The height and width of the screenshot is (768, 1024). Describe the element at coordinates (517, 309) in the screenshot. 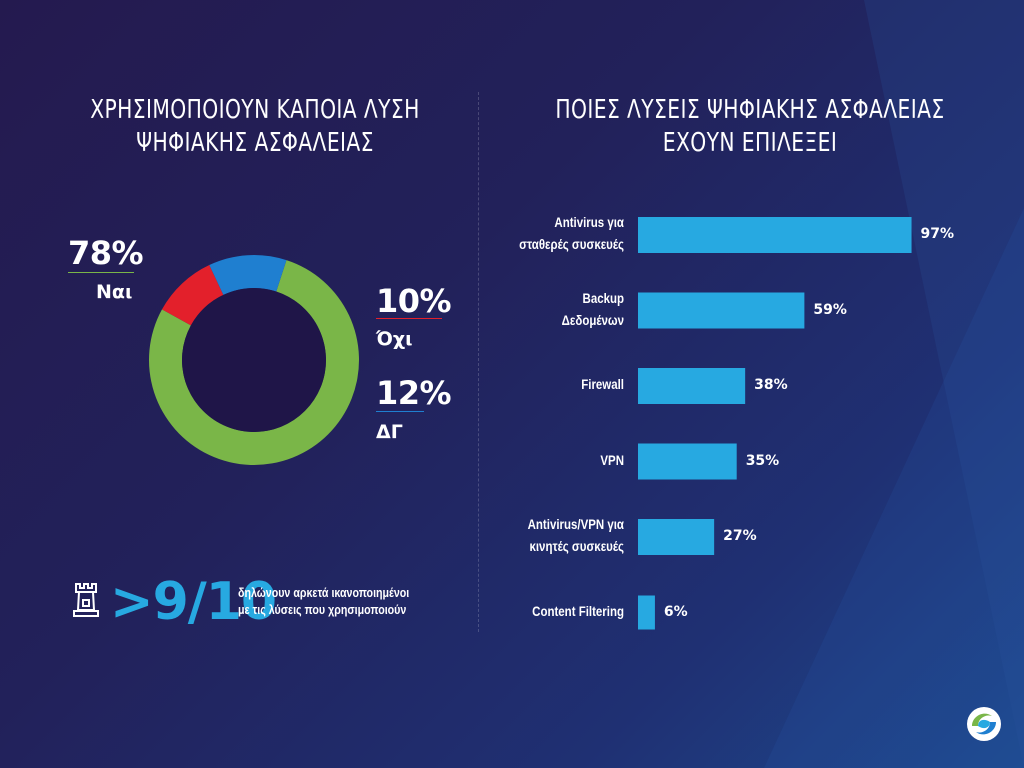

I see `bar-category-label: Backup Δεδομένων` at that location.